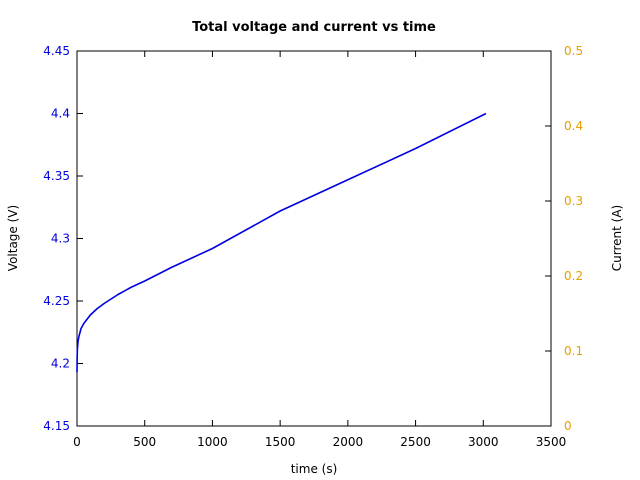  Describe the element at coordinates (573, 51) in the screenshot. I see `right-y-tick-label: 0.5` at that location.